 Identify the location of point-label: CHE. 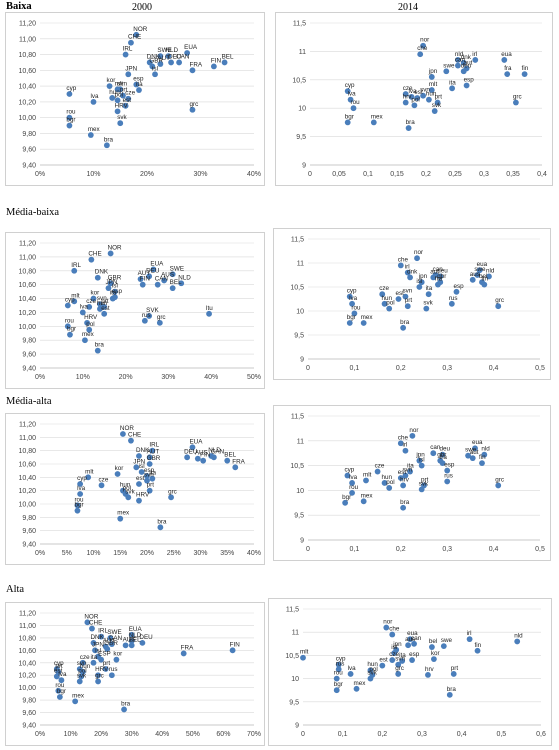
(134, 435).